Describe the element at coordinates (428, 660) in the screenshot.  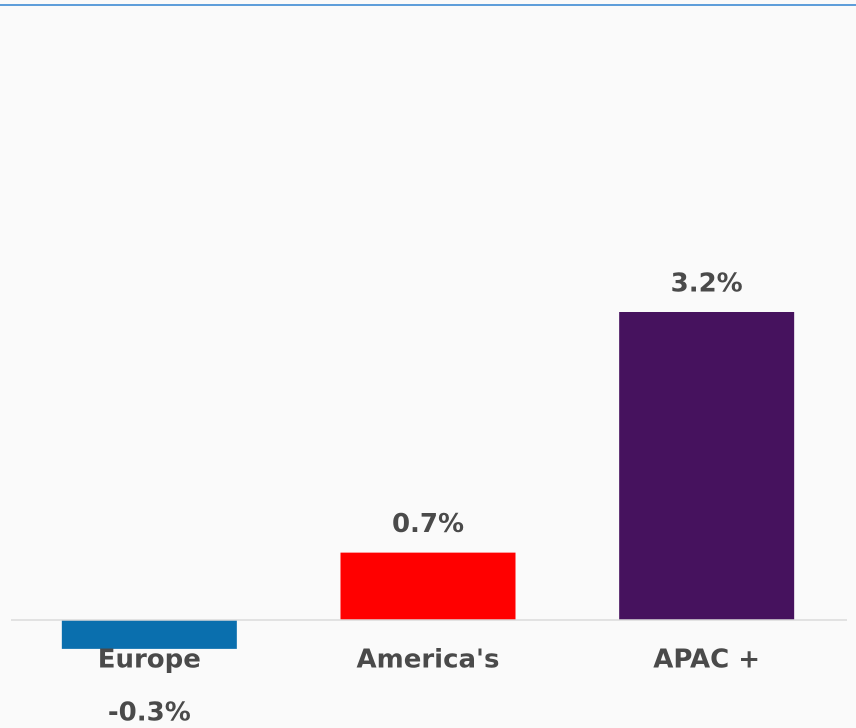
I see `x-tick-label: America's` at that location.